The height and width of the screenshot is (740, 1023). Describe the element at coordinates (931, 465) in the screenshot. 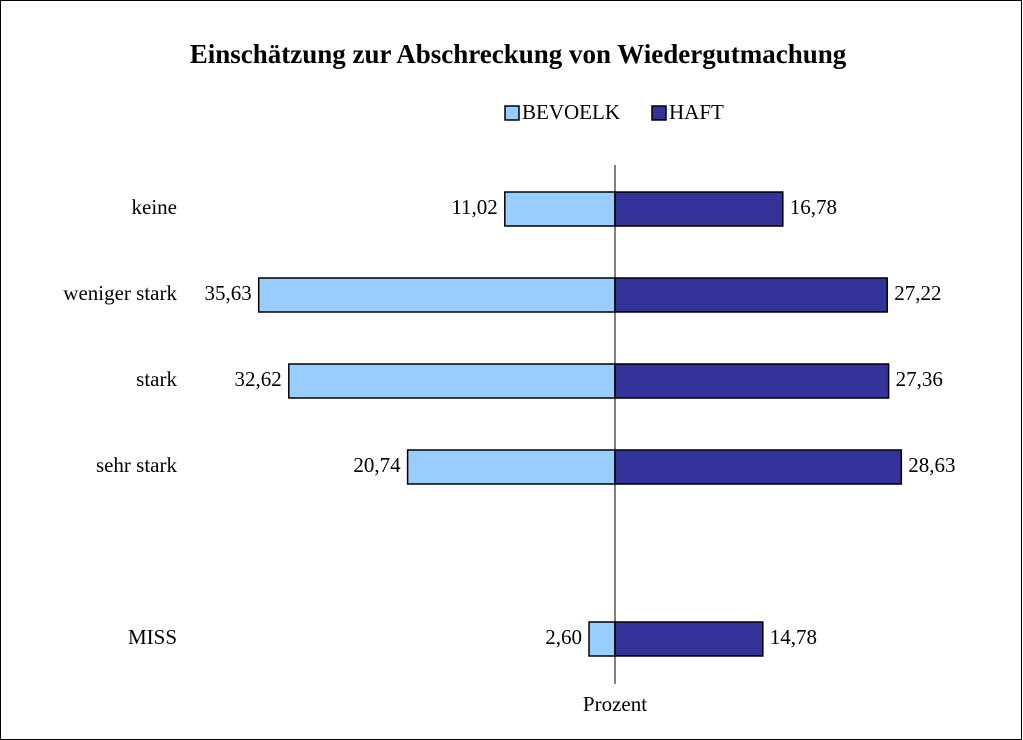

I see `data-label: 28,63` at that location.